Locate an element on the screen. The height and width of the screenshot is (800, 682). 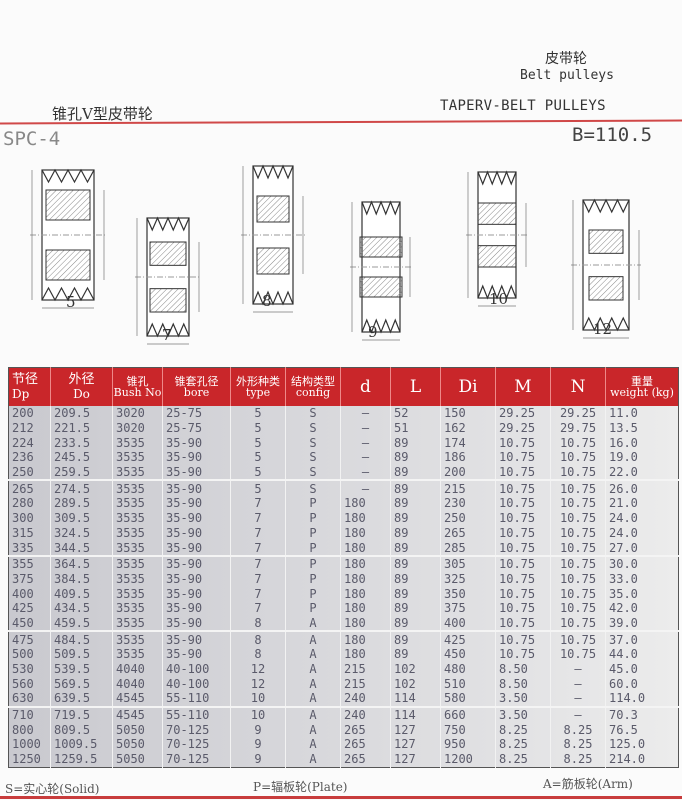
table-row: 265 274.5 3535 35-90 5 S –89 215 10.75 10.75 26.0 is located at coordinates (343, 488).